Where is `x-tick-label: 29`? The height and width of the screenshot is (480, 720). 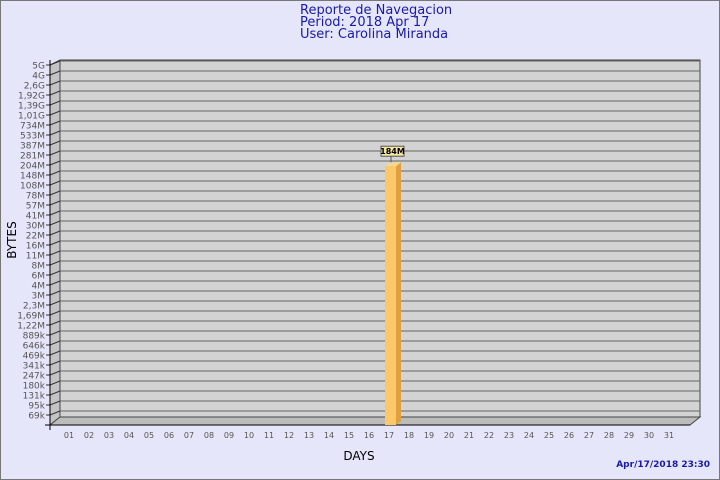 x-tick-label: 29 is located at coordinates (629, 435).